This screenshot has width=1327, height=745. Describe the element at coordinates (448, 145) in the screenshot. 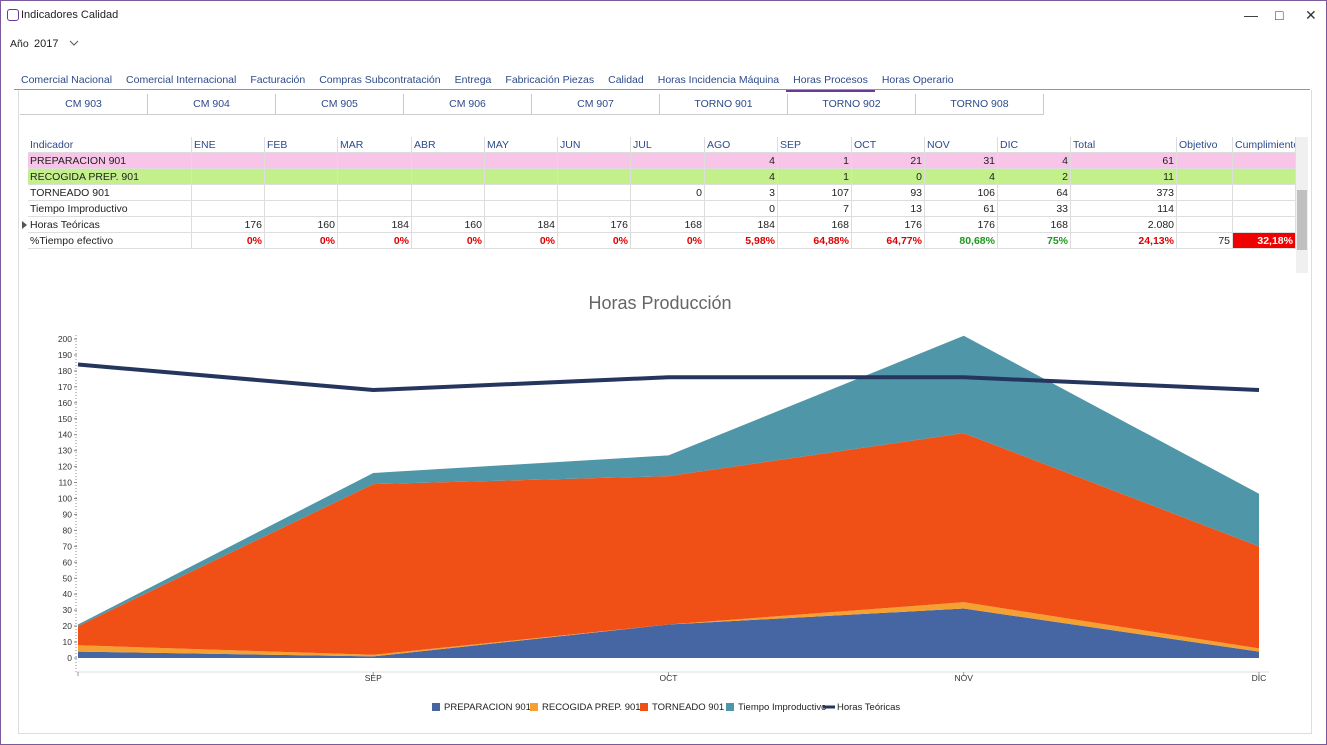

I see `column-header: ABR` at that location.